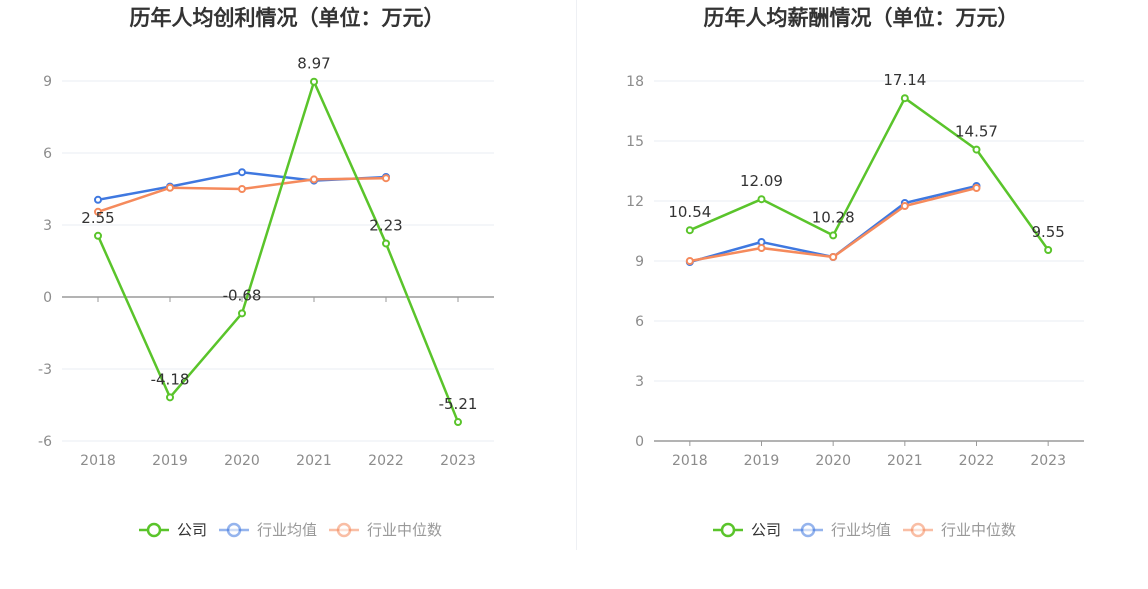  What do you see at coordinates (861, 18) in the screenshot?
I see `chart-title: 历年人均薪酬情况（单位：万元）` at bounding box center [861, 18].